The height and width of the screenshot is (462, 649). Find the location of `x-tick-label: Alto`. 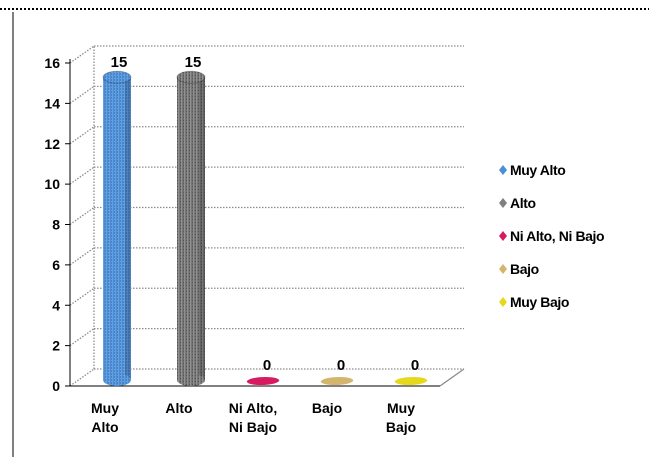

x-tick-label: Alto is located at coordinates (178, 408).